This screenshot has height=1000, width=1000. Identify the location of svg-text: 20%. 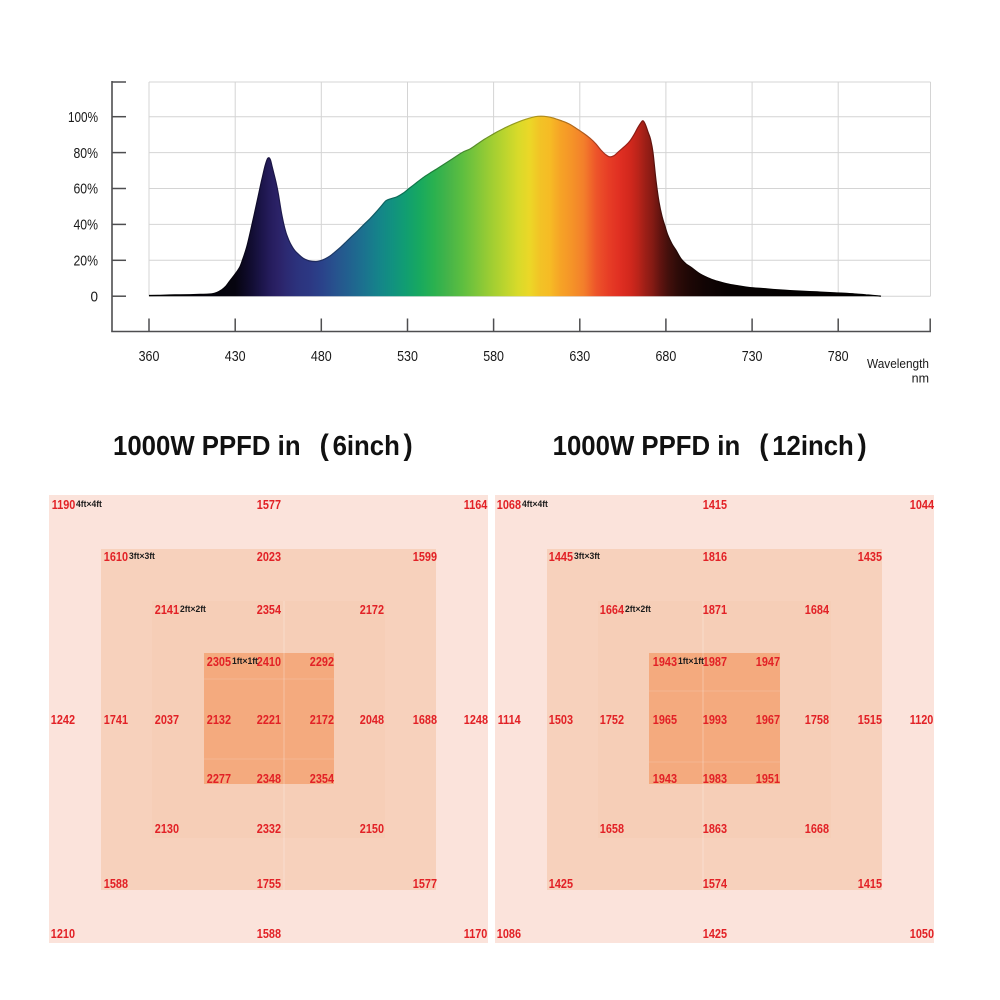
(86, 261).